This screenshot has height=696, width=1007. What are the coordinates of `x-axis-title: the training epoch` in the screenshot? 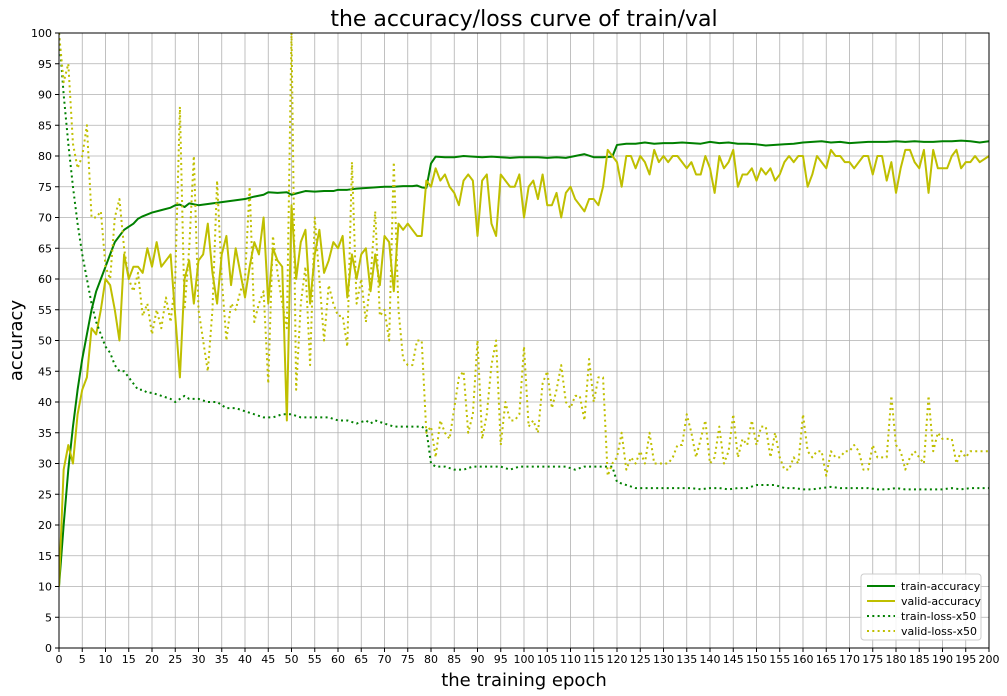 It's located at (524, 680).